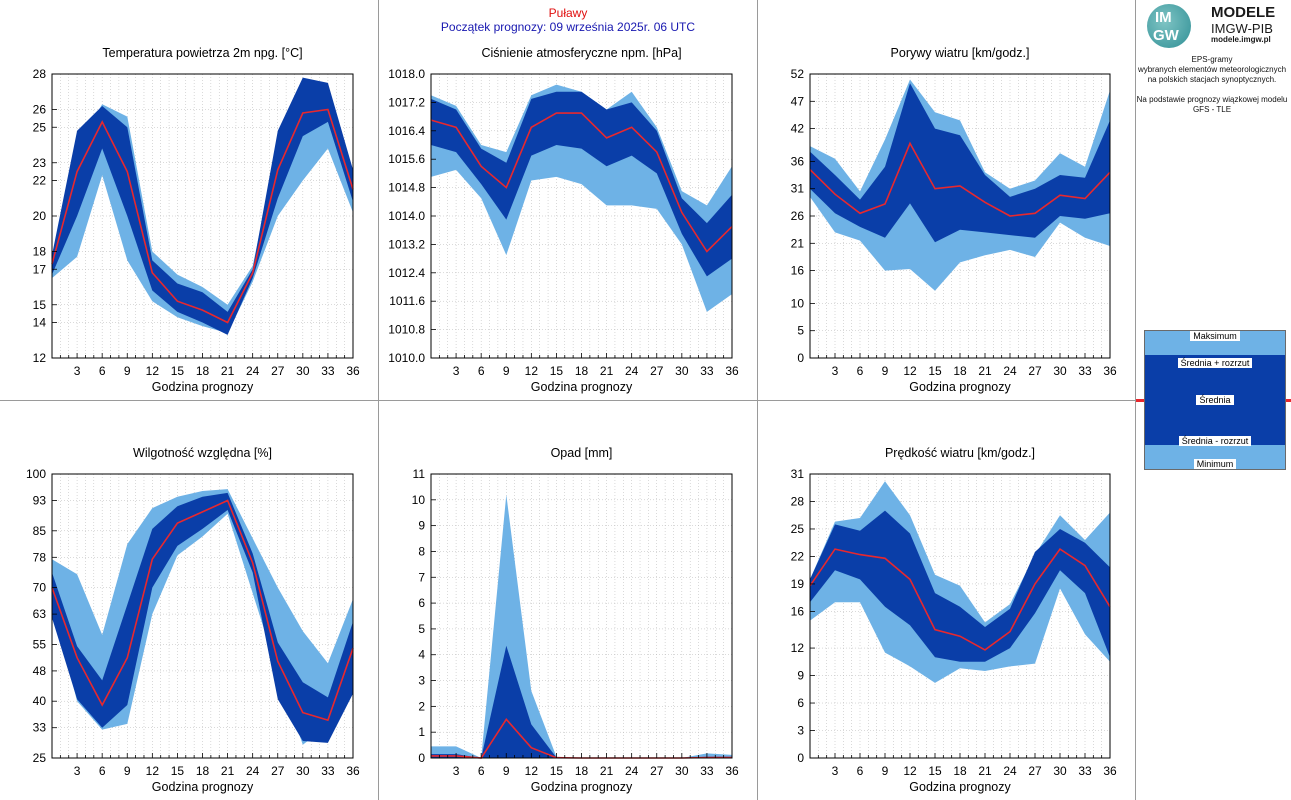  What do you see at coordinates (960, 53) in the screenshot?
I see `chart-title: Porywy wiatru [km/godz.]` at bounding box center [960, 53].